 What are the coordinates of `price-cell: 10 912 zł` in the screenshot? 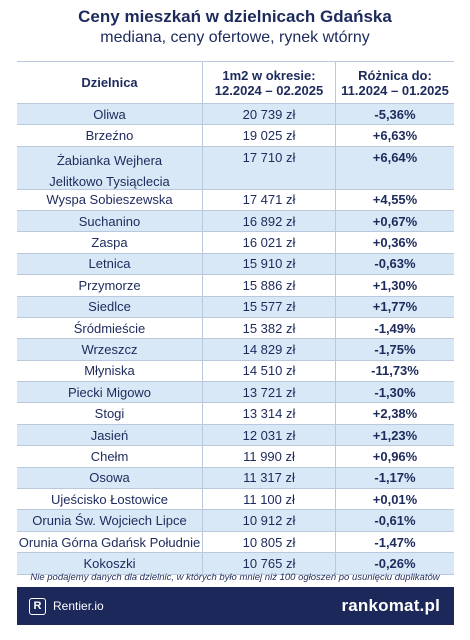 It's located at (269, 520).